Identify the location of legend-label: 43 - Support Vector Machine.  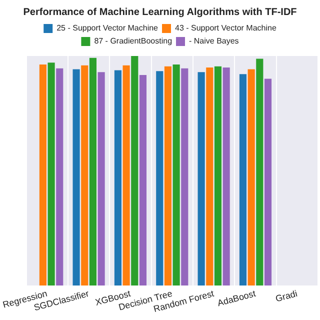
(226, 28).